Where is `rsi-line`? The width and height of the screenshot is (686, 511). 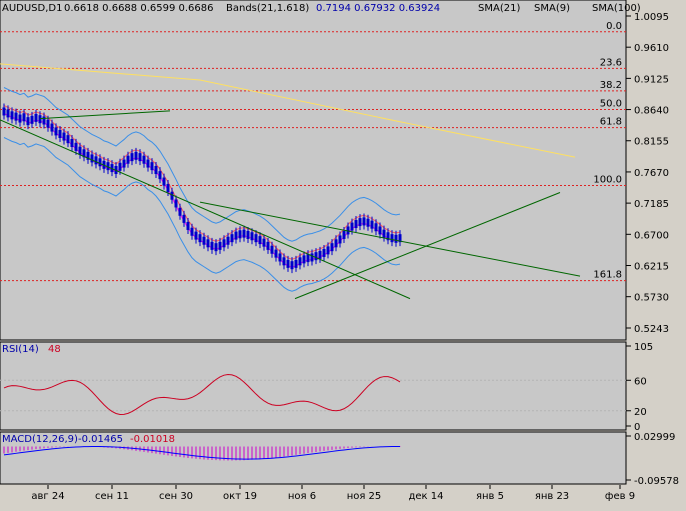
rsi-line is located at coordinates (202, 394).